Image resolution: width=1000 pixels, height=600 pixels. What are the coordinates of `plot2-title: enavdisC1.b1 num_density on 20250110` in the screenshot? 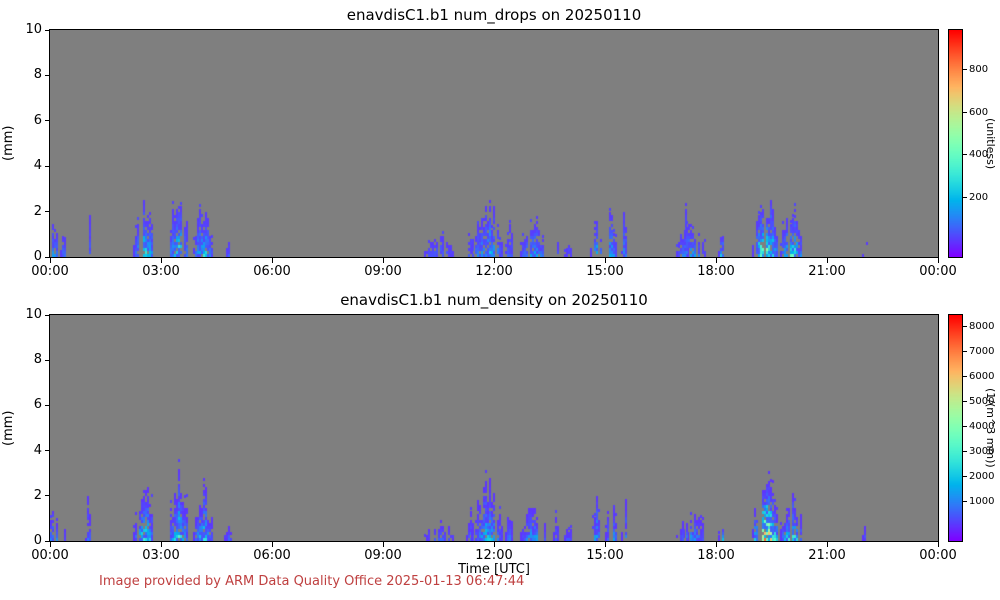 It's located at (494, 300).